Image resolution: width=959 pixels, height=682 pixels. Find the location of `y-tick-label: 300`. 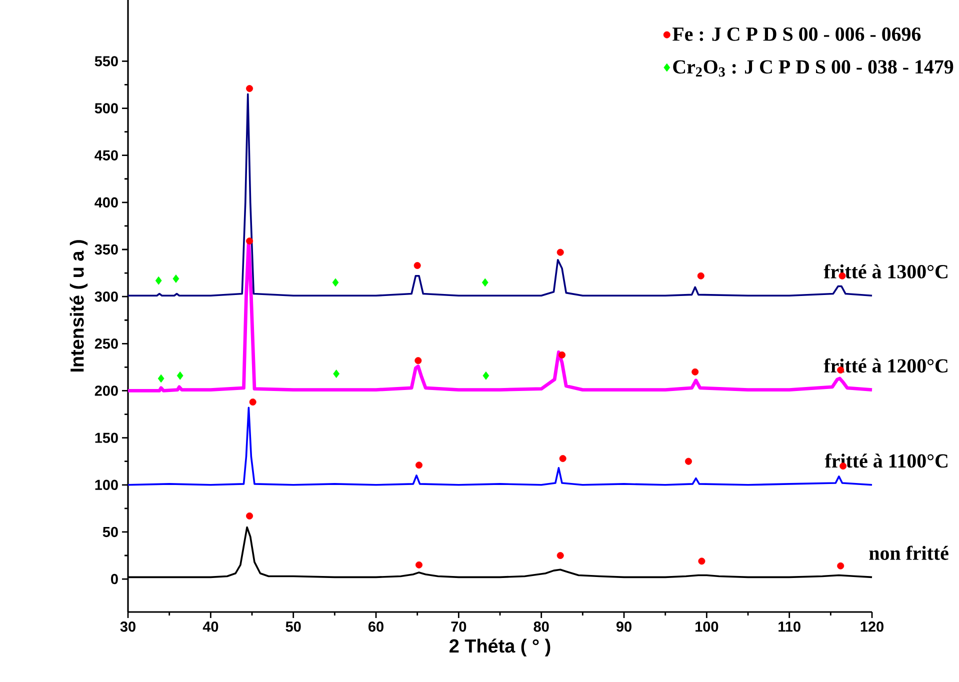

y-tick-label: 300 is located at coordinates (106, 296).